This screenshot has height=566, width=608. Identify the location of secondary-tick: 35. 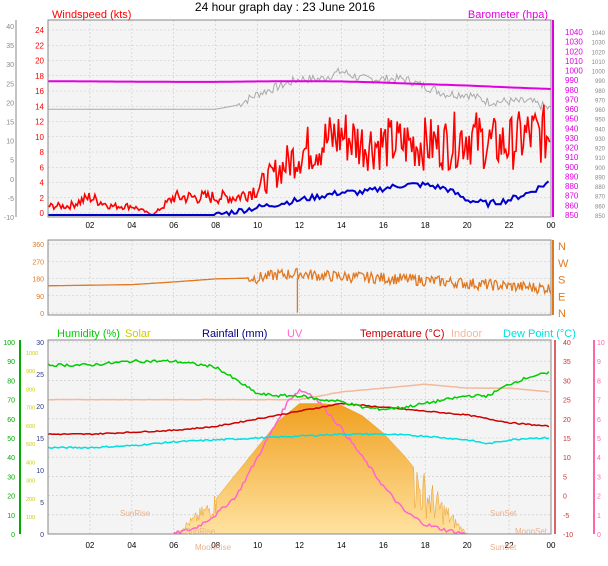
(10, 46).